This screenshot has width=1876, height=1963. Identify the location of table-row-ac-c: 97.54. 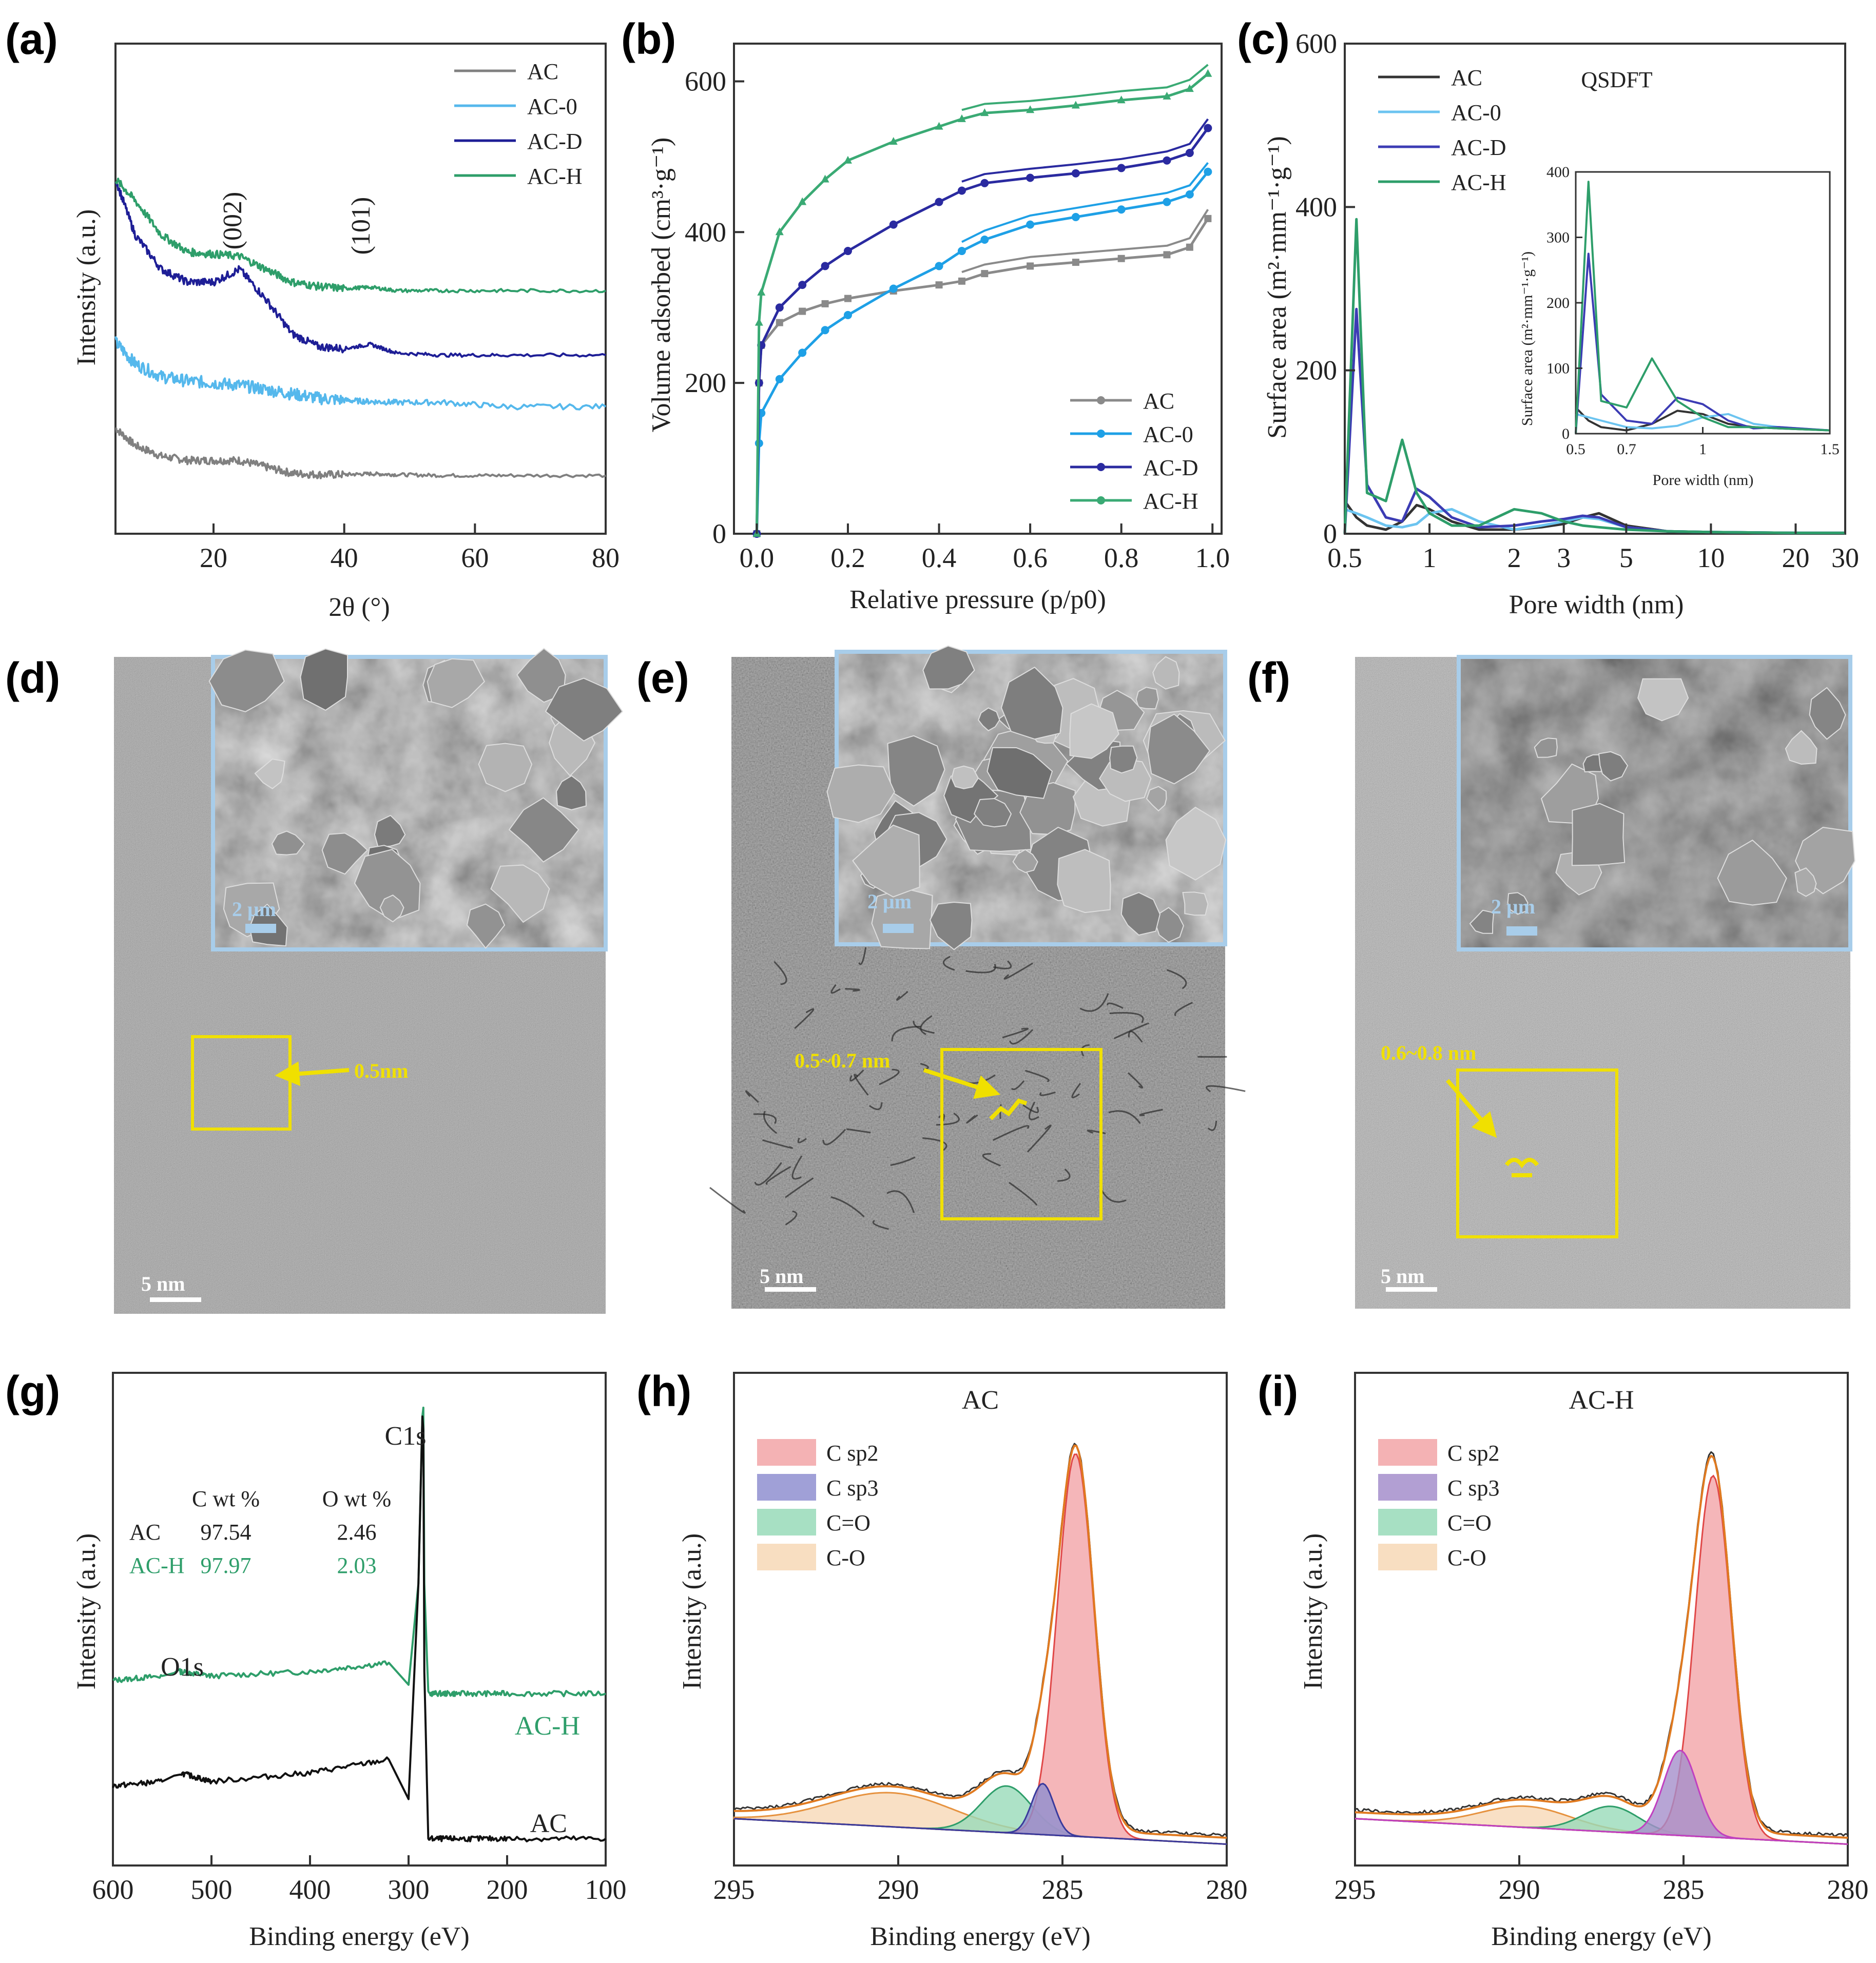
(226, 1532).